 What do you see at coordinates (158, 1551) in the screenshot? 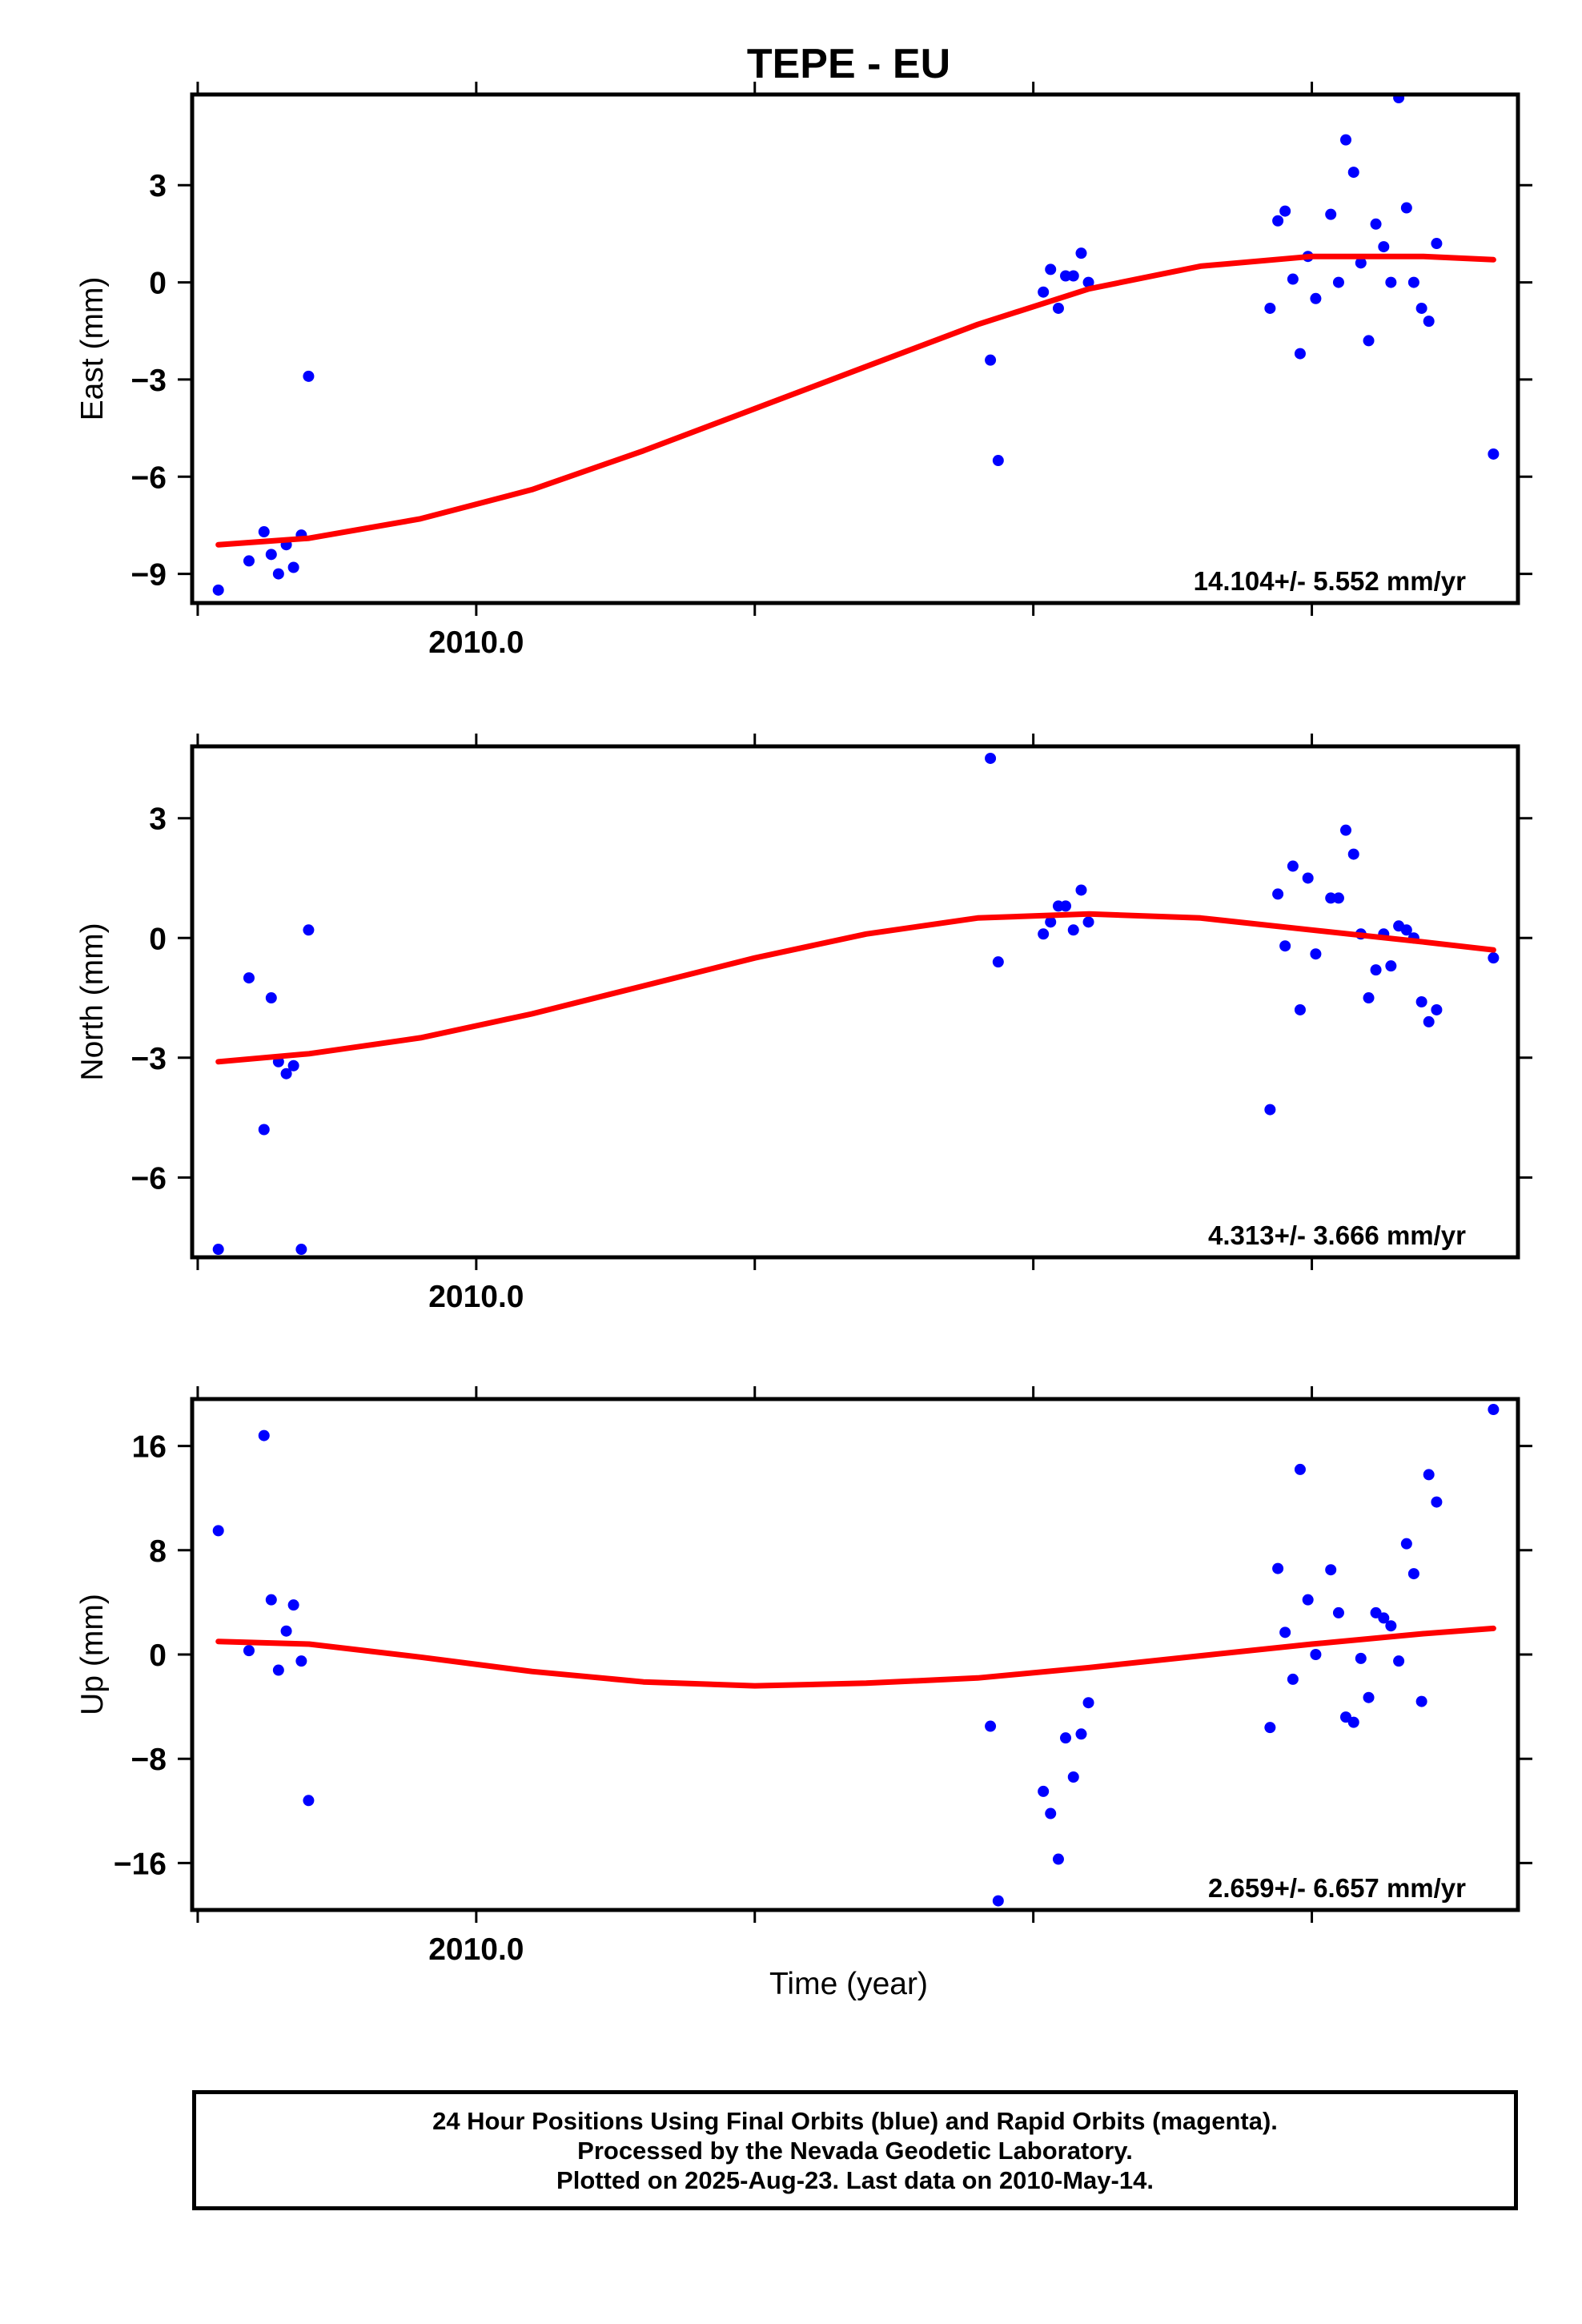
I see `y-tick-label: 8` at bounding box center [158, 1551].